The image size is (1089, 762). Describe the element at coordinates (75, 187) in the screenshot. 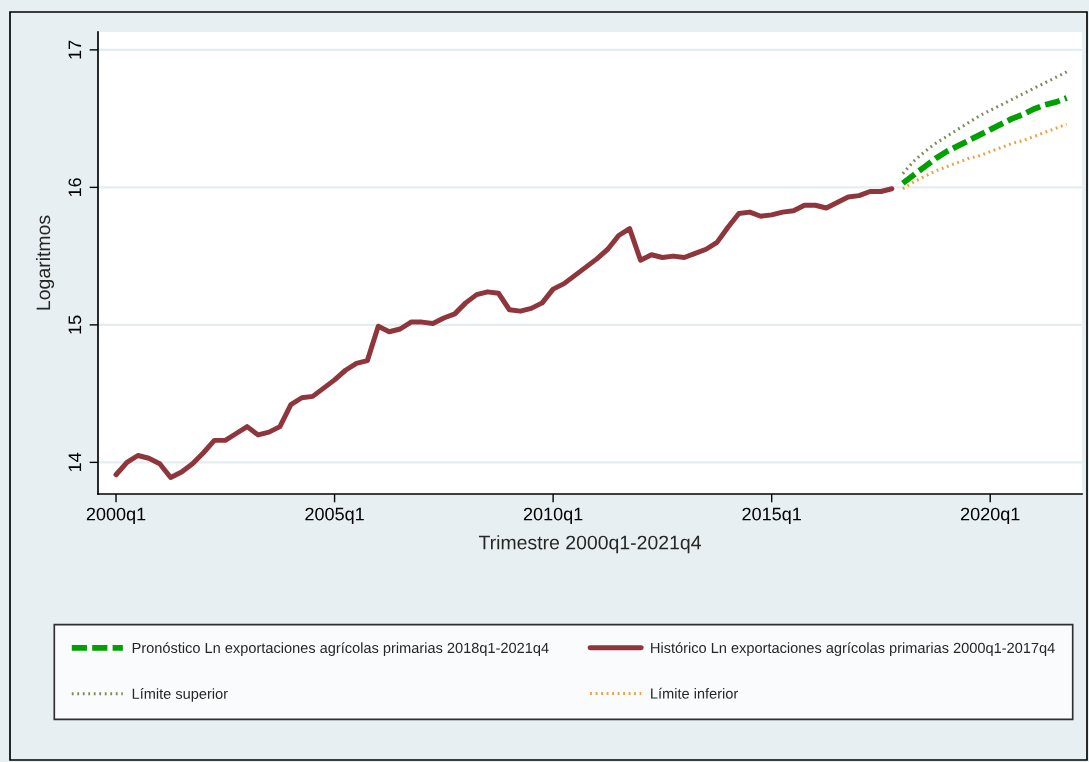

I see `y-tick-label: 16` at that location.